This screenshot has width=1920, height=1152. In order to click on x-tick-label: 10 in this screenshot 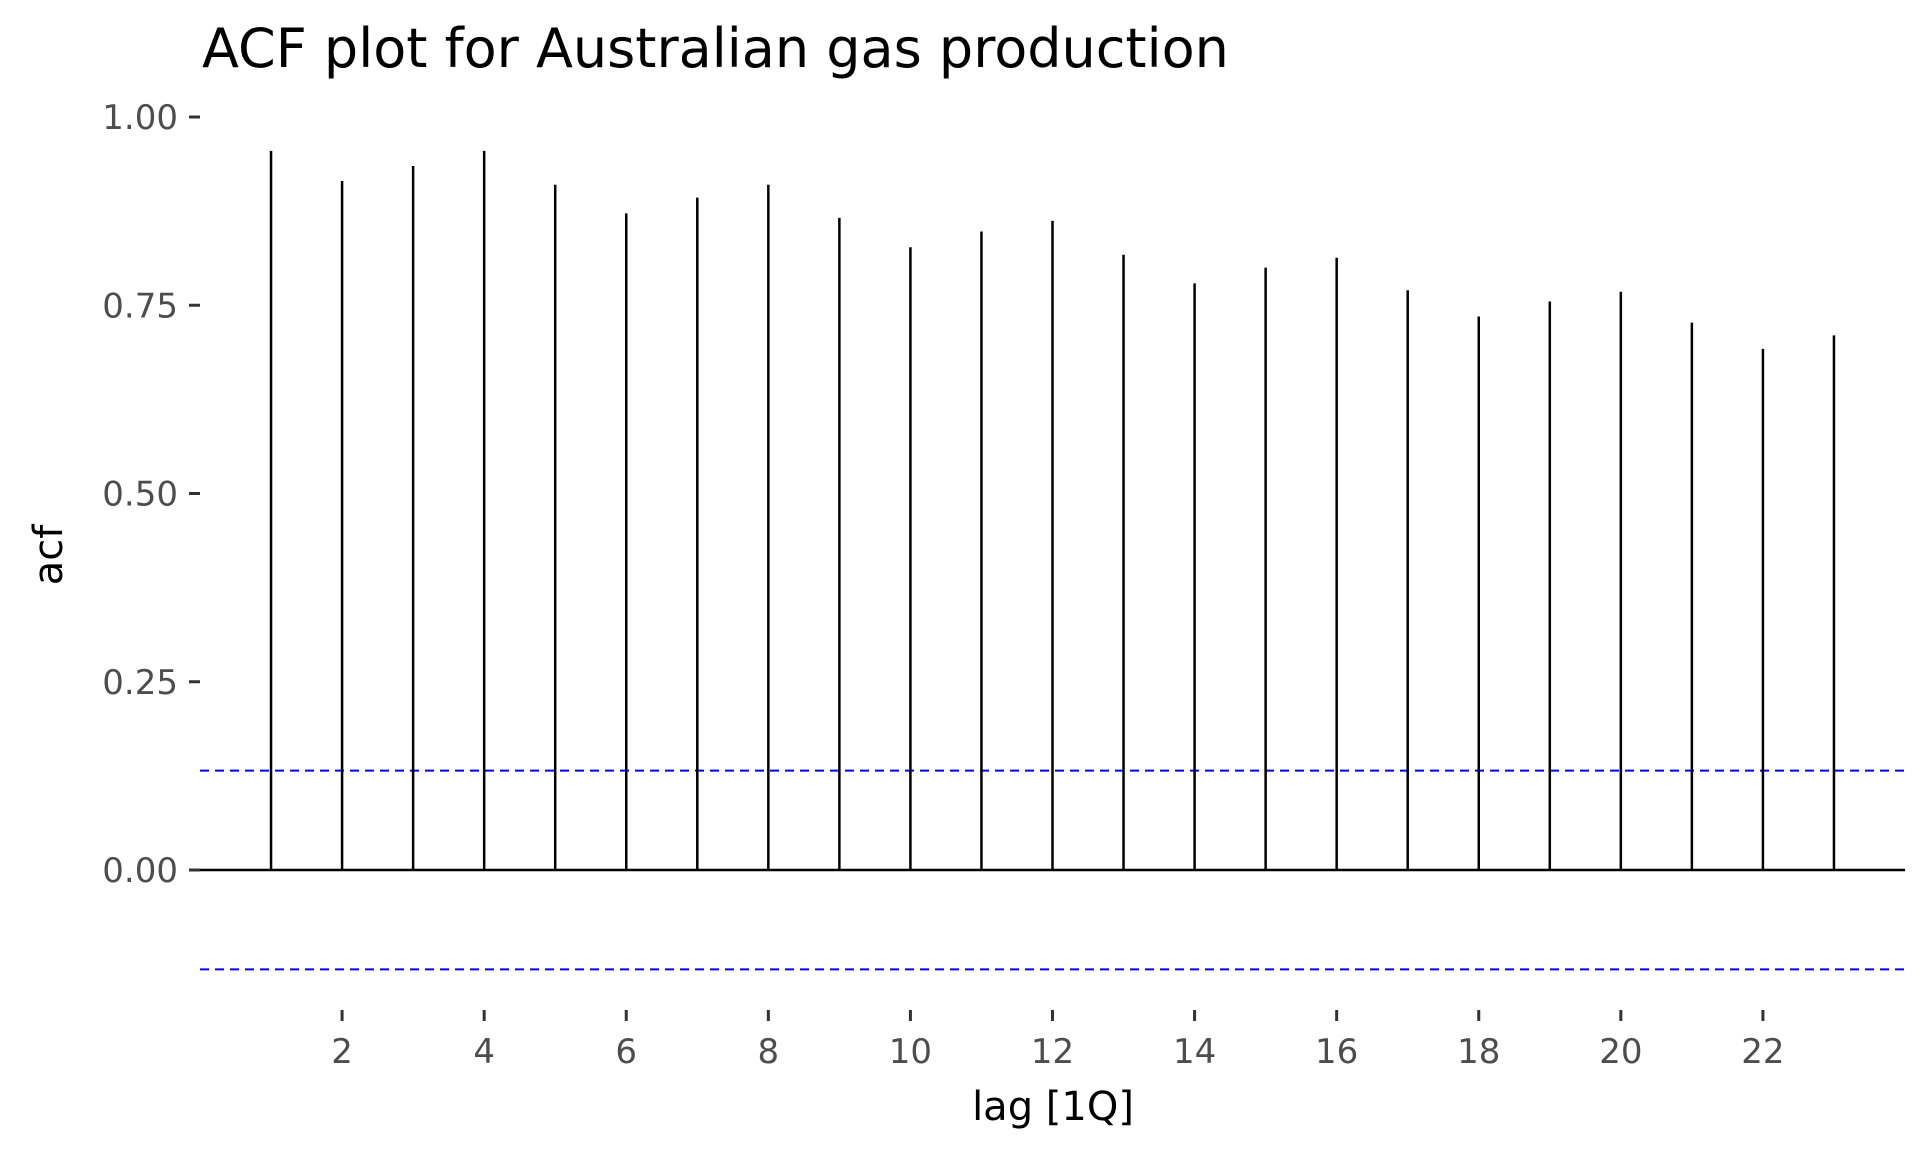, I will do `click(910, 1052)`.